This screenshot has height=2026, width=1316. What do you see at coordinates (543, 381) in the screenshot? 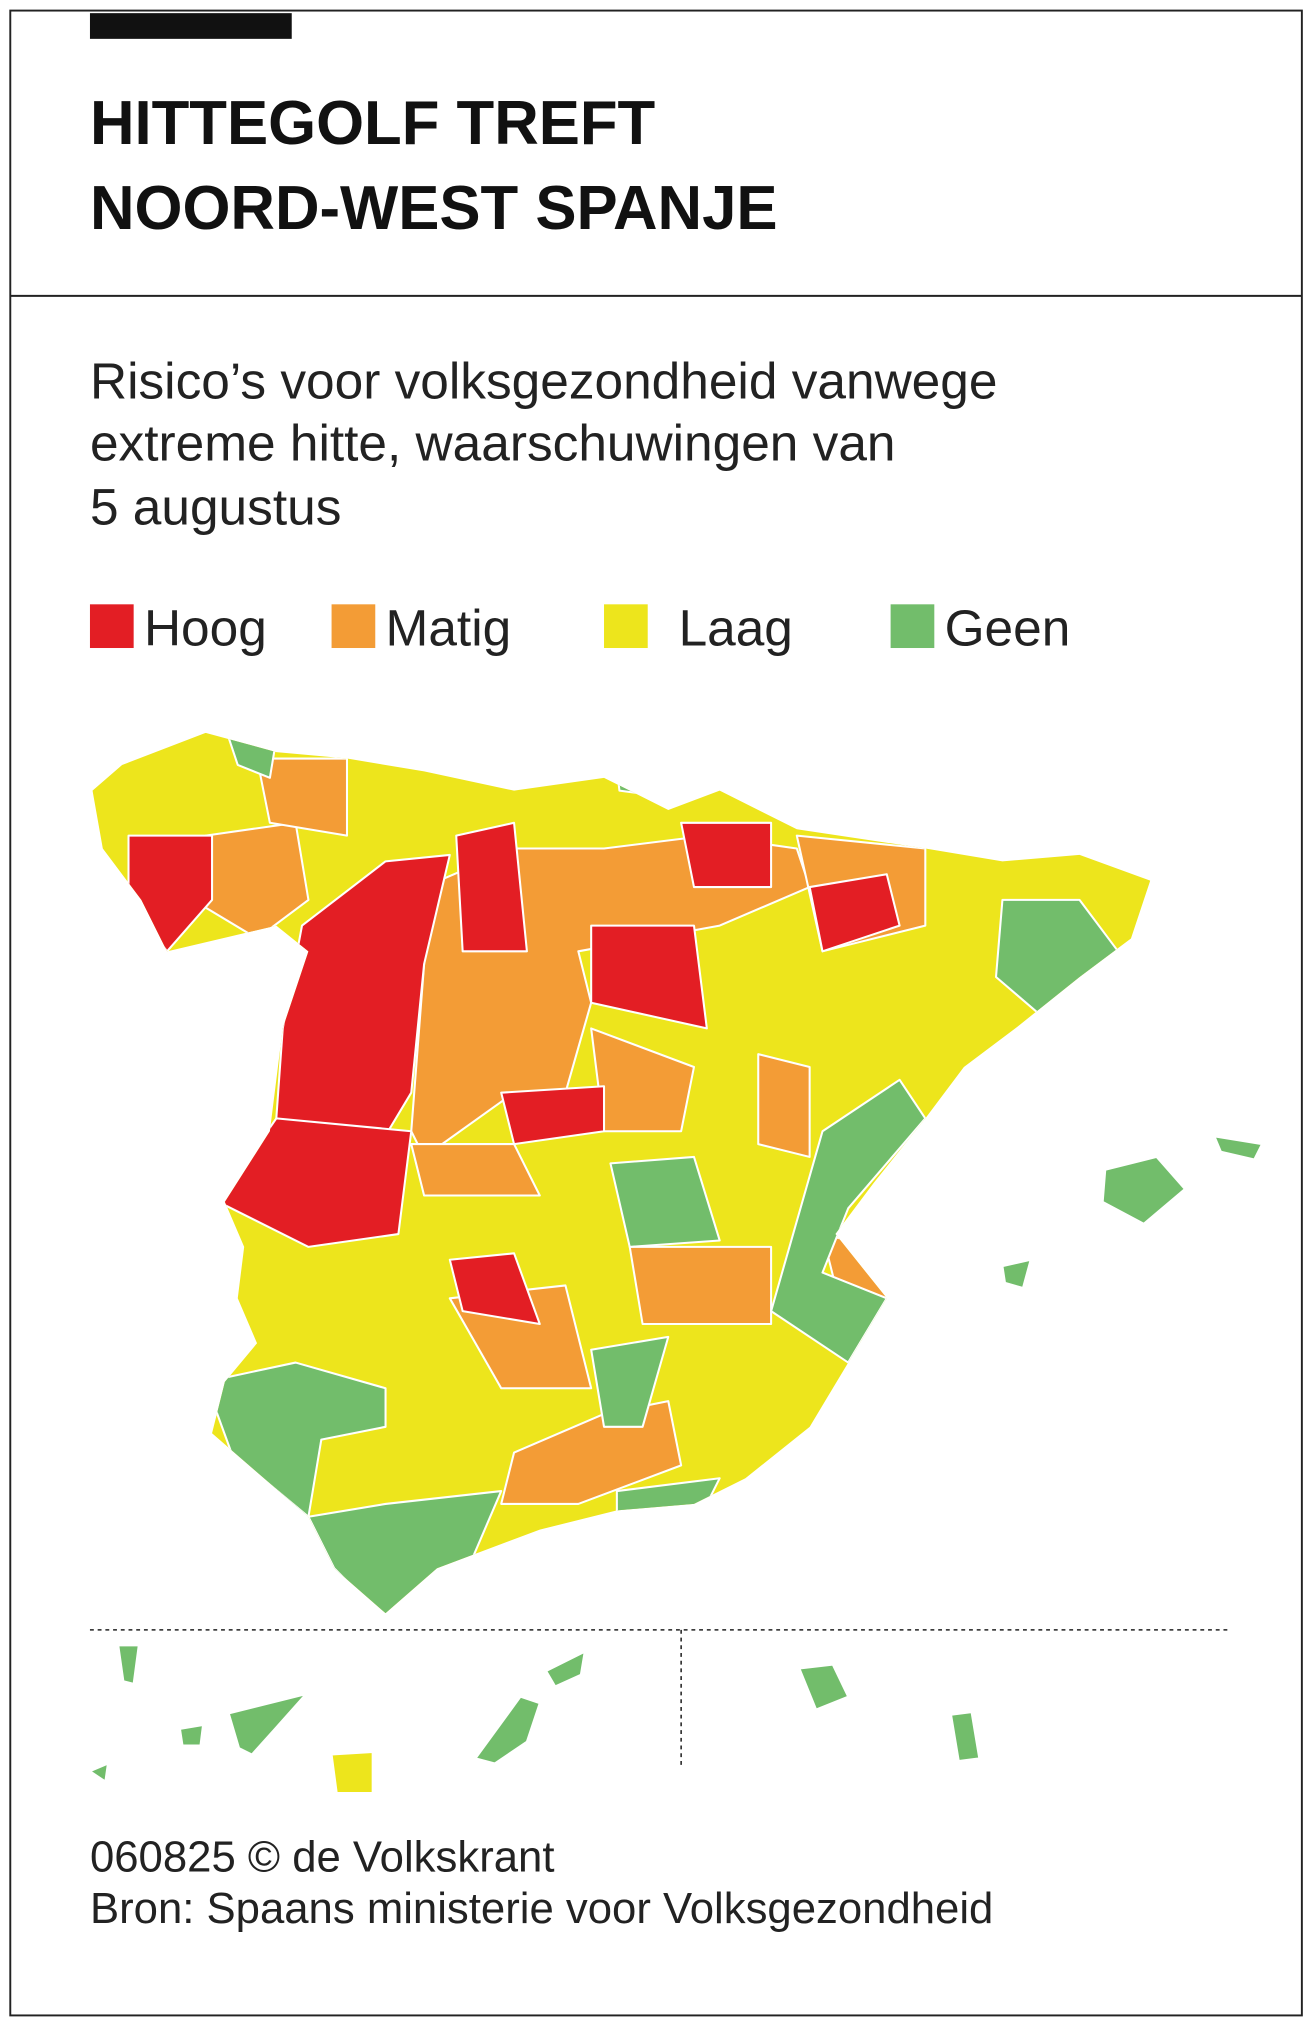
I see `subtitle-line: Risico’s voor volksgezondheid vanwege` at bounding box center [543, 381].